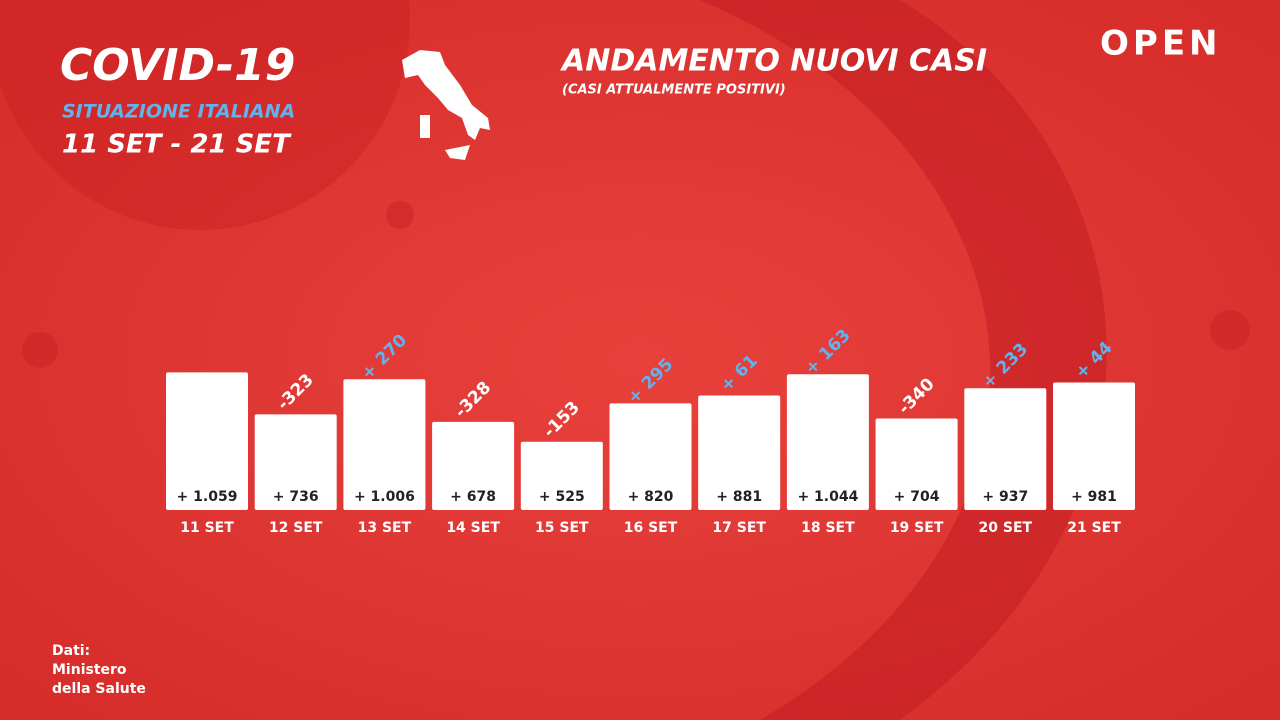 The width and height of the screenshot is (1280, 720). Describe the element at coordinates (207, 528) in the screenshot. I see `x-tick-label: 11 SET` at that location.